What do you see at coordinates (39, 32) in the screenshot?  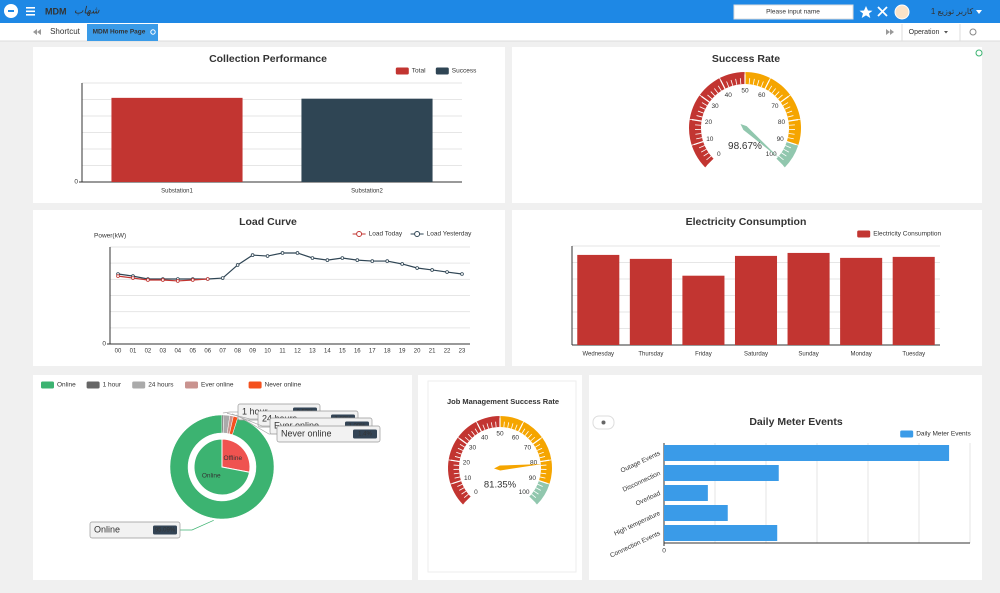 I see `tab-prev2` at bounding box center [39, 32].